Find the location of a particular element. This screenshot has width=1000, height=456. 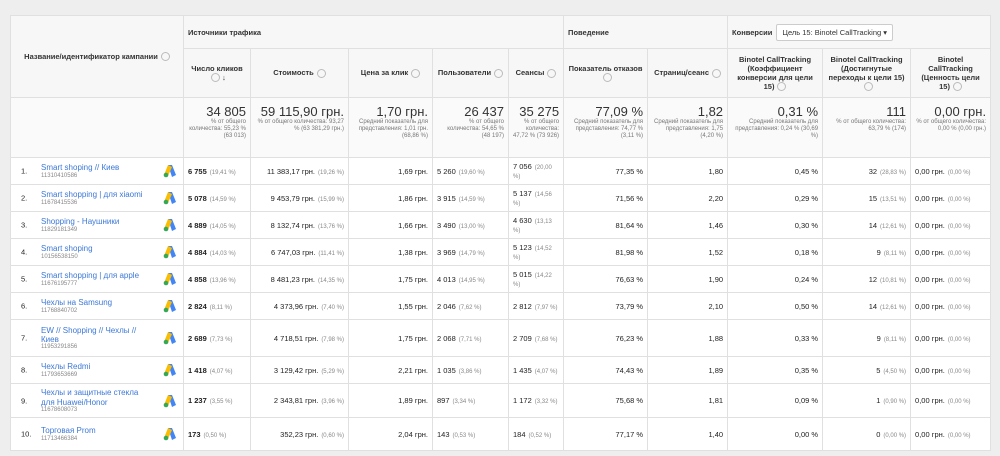

goal-dropdown: Цель 15: Binotel CallTracking ▾ is located at coordinates (835, 32).